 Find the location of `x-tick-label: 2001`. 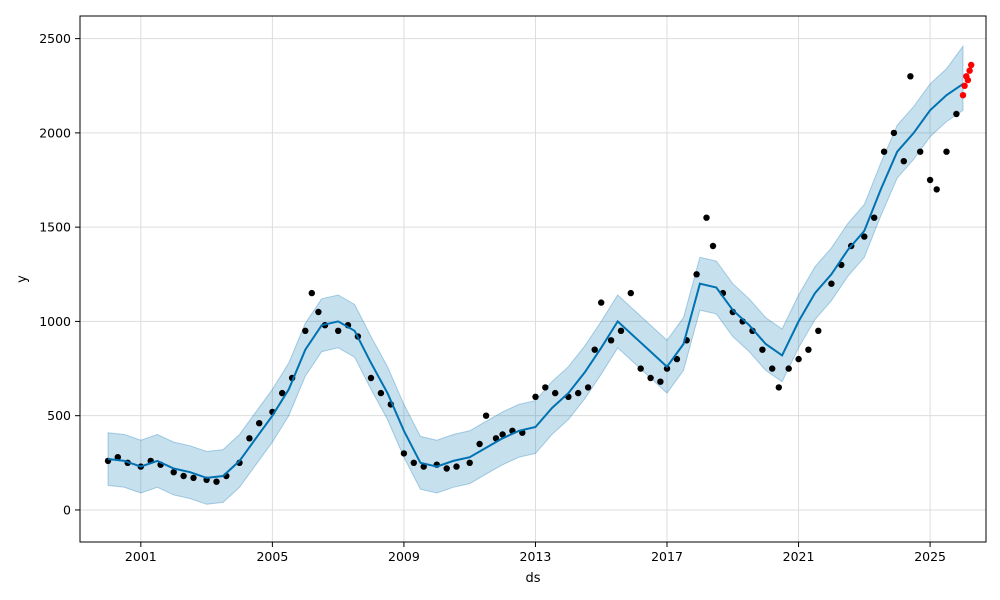

x-tick-label: 2001 is located at coordinates (141, 556).